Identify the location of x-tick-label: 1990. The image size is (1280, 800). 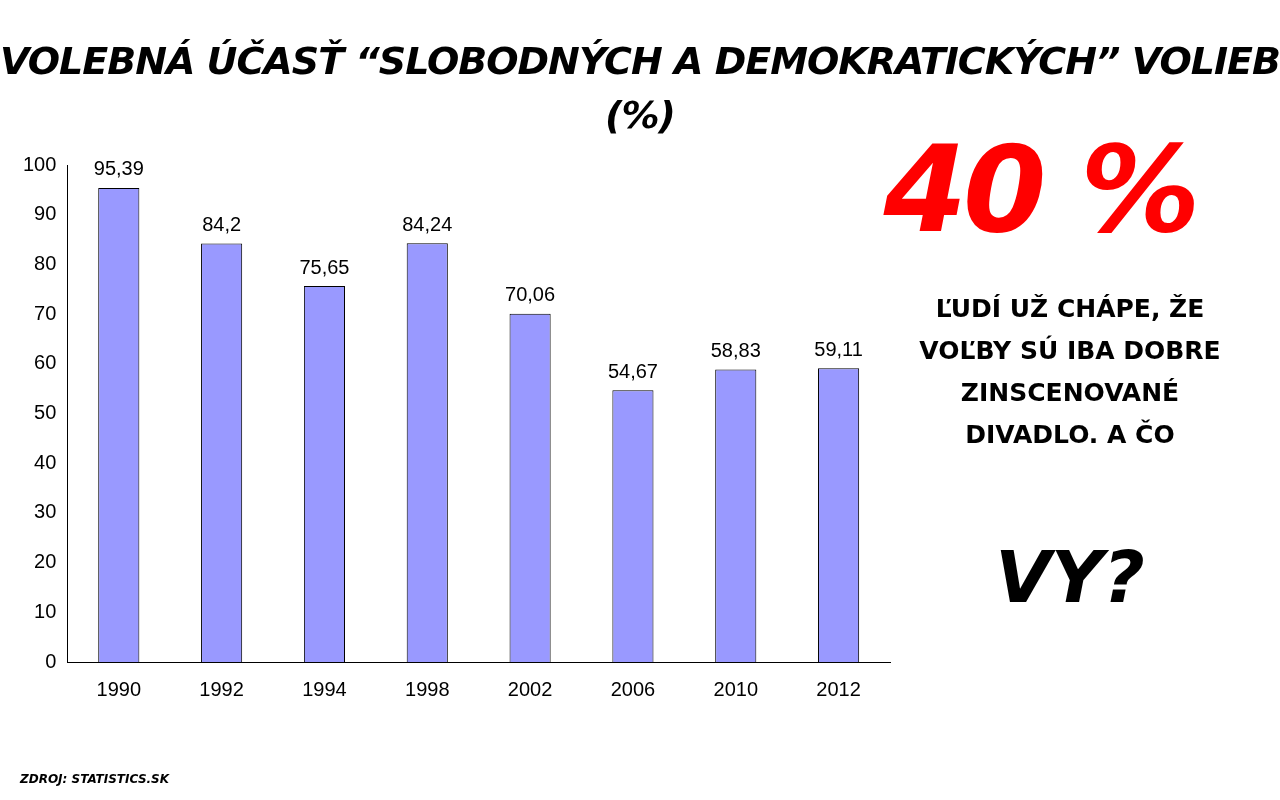
(119, 688).